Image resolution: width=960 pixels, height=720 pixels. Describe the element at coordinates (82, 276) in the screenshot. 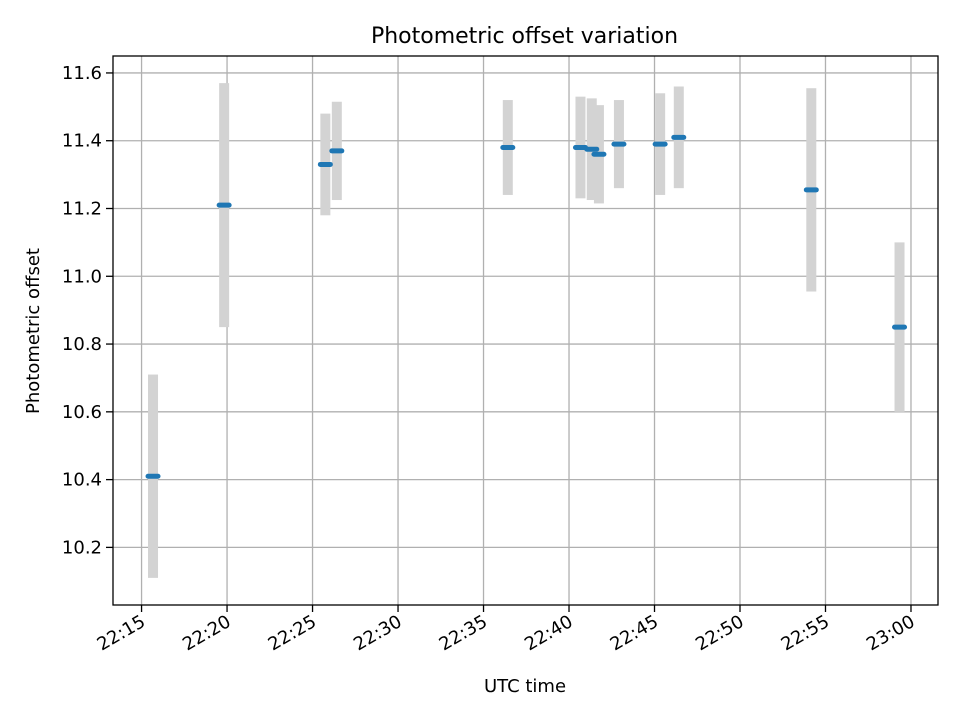

I see `y-tick-label: 11.0` at that location.